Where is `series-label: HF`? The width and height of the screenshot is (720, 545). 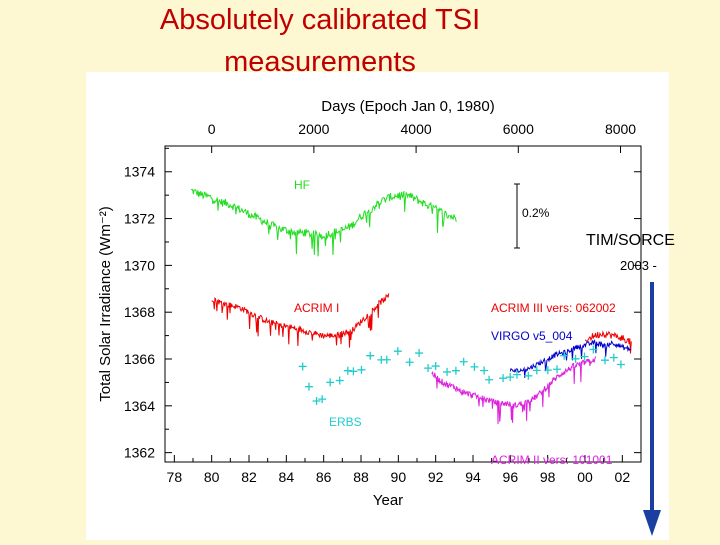
series-label: HF is located at coordinates (302, 185).